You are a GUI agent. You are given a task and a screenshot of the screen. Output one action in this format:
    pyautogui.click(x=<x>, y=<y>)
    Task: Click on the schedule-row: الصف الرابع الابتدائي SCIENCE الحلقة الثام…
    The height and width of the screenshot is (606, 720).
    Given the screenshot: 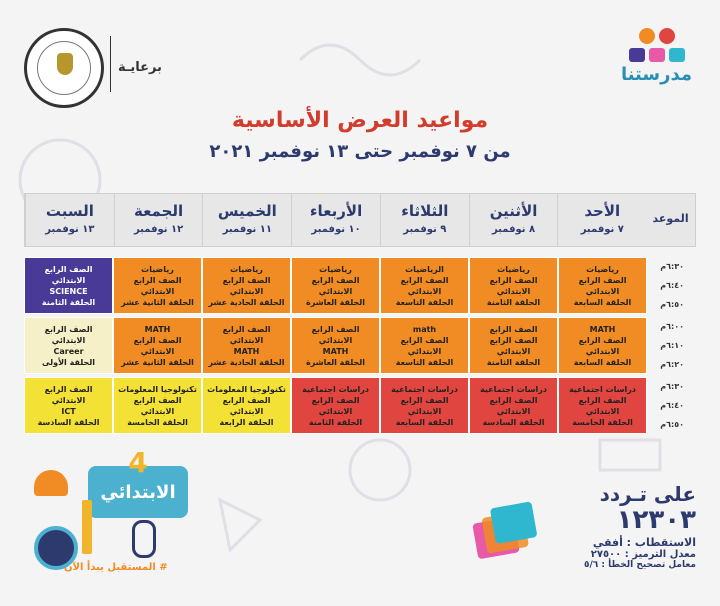 What is the action you would take?
    pyautogui.click(x=360, y=285)
    